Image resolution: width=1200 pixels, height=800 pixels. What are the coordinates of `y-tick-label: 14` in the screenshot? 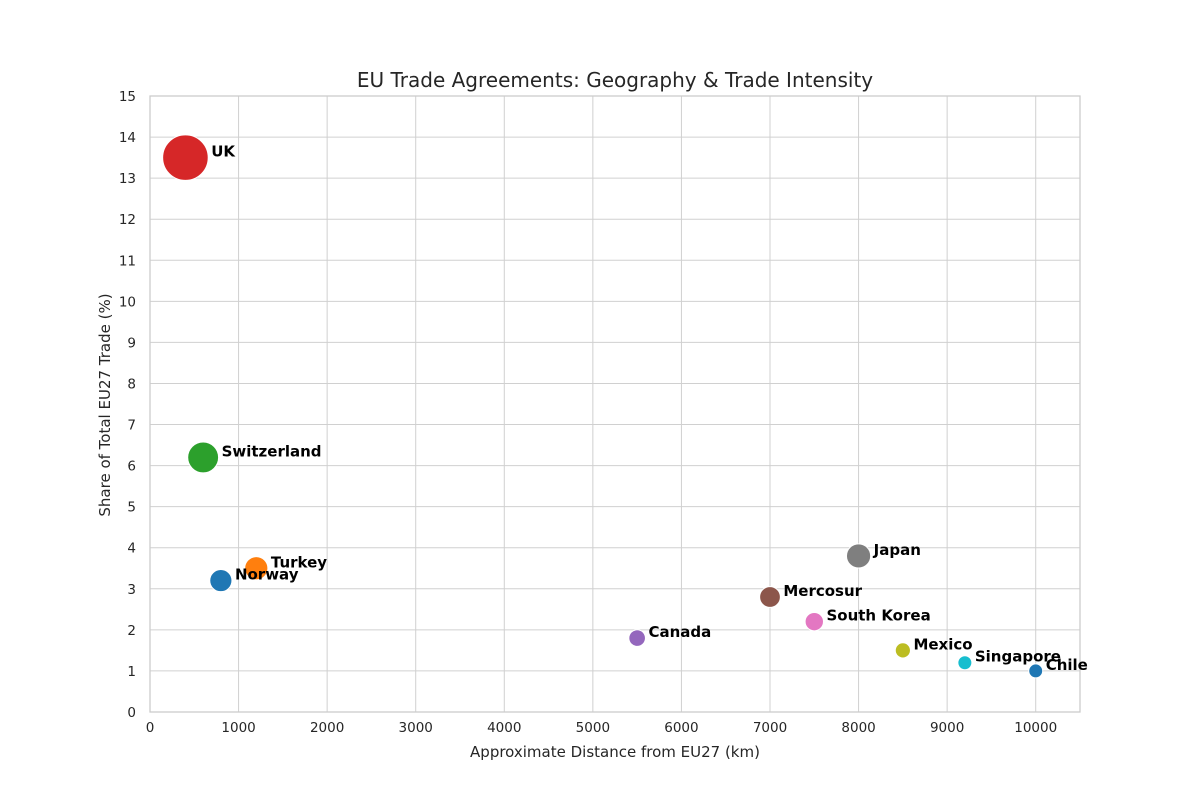 It's located at (127, 138).